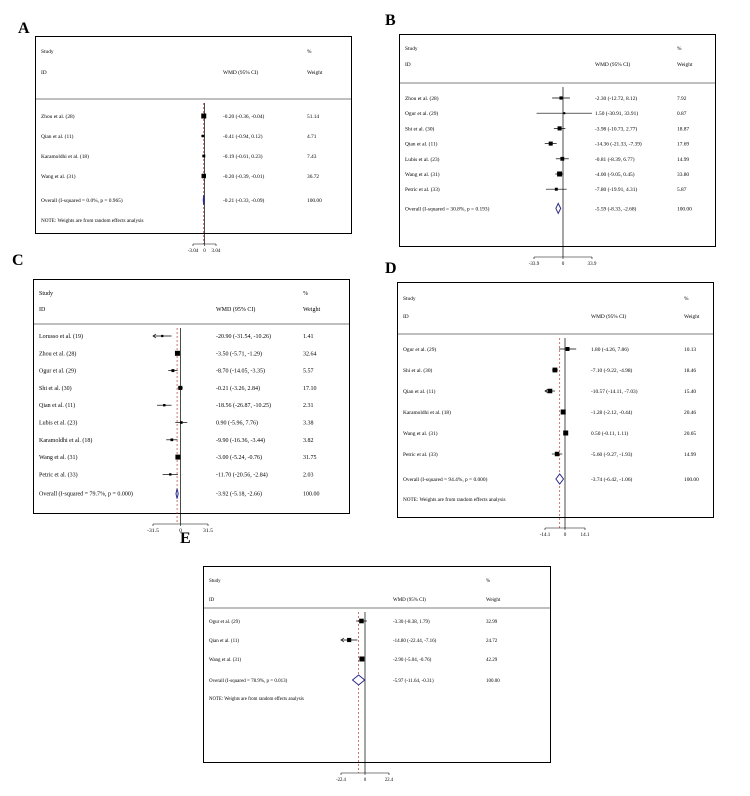 Image resolution: width=750 pixels, height=796 pixels. I want to click on study-weight-value: 20.65, so click(690, 434).